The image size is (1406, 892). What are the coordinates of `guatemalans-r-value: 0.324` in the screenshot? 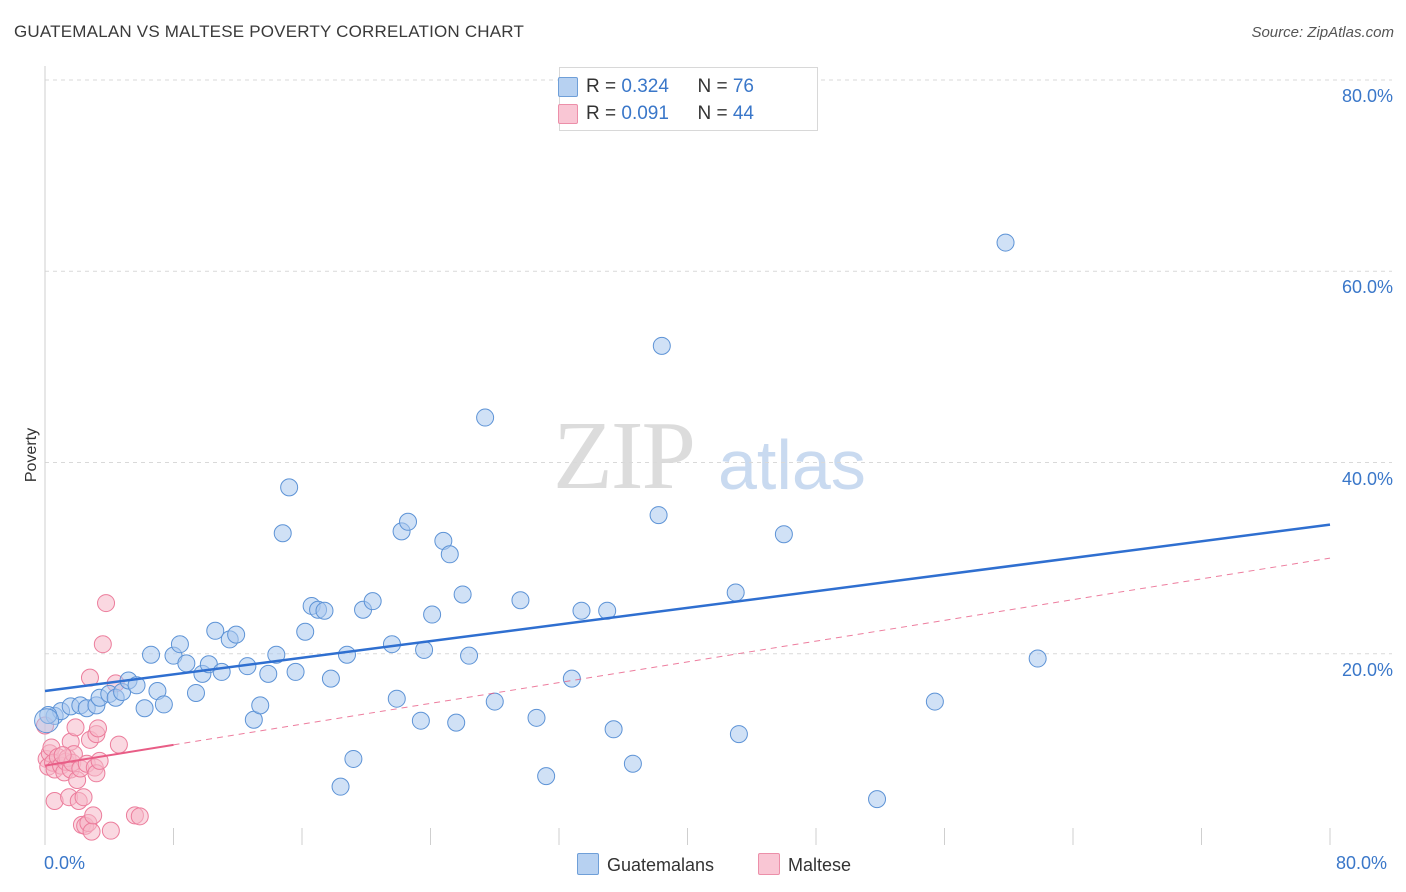 It's located at (645, 86).